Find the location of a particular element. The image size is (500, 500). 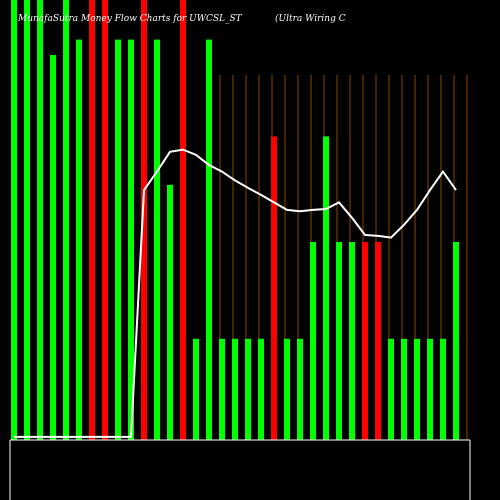

chart-subtitle: (Ultra Wiring C is located at coordinates (310, 18).